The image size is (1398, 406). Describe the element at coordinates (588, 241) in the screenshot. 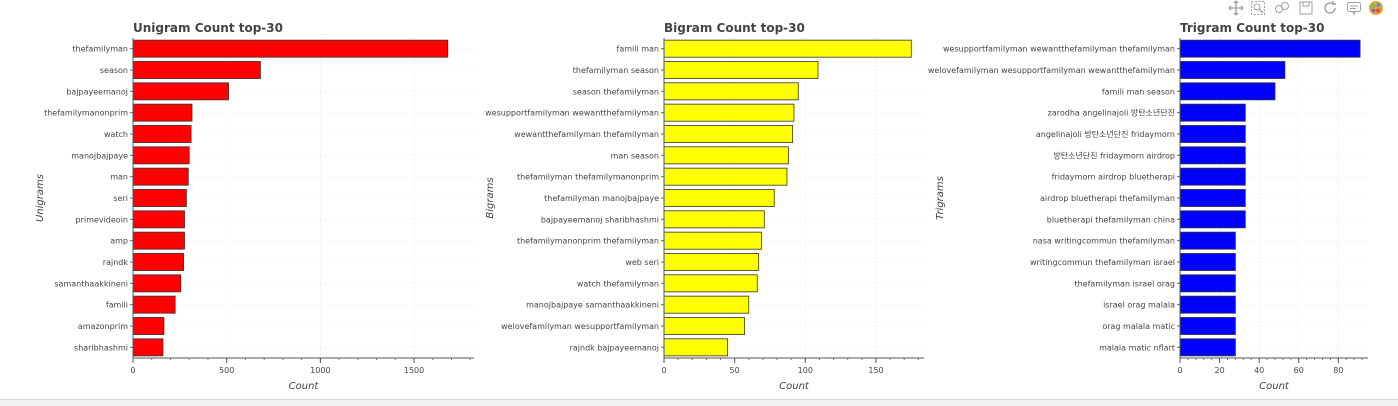

I see `y-tick-label: thefamilymanonprim thefamilyman` at that location.